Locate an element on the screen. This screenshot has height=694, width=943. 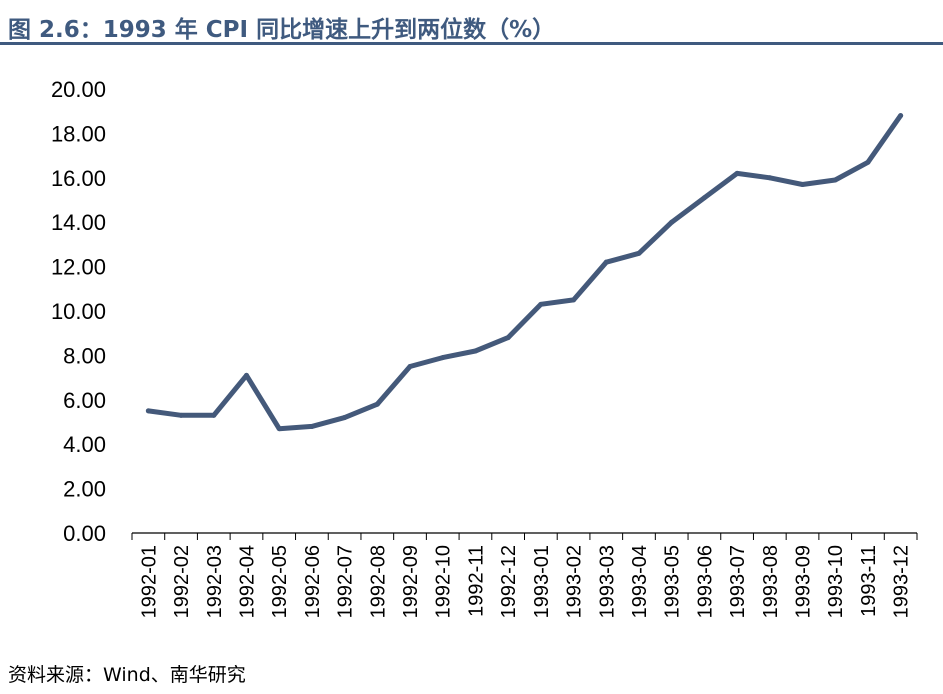
x-tick-label: 1992-04 is located at coordinates (247, 581).